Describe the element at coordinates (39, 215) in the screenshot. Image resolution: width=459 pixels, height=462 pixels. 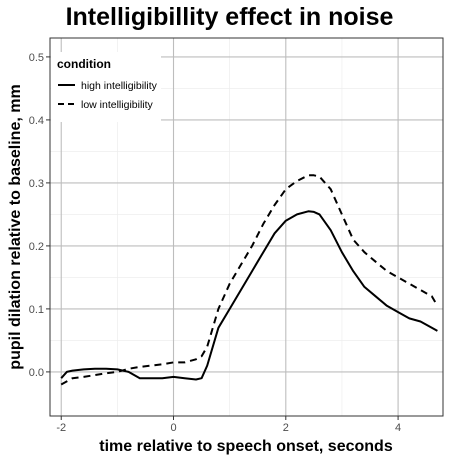
I see `y-axis-ticks: 0.0 0.1 0.2 0.3 0.4 0.5` at that location.